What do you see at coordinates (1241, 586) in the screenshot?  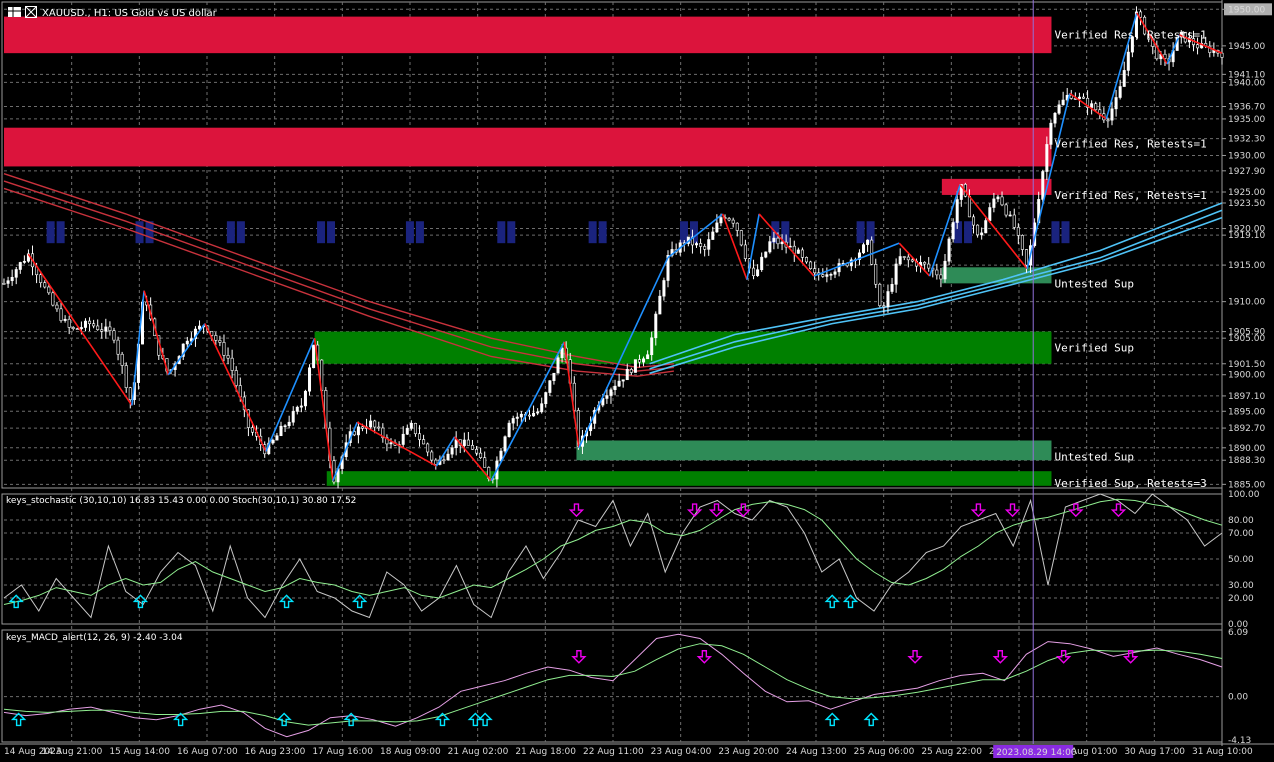 I see `stoch-tick-label: 30.00` at bounding box center [1241, 586].